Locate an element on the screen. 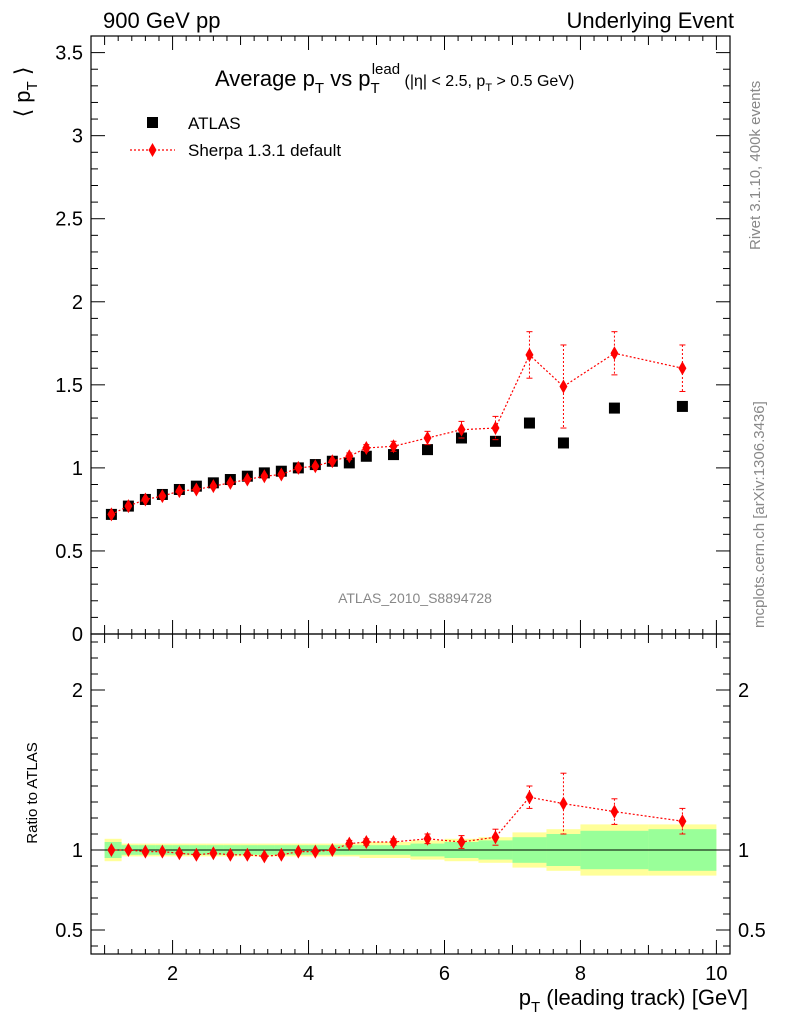 Image resolution: width=786 pixels, height=1024 pixels. legend-atlas-label: ATLAS is located at coordinates (214, 123).